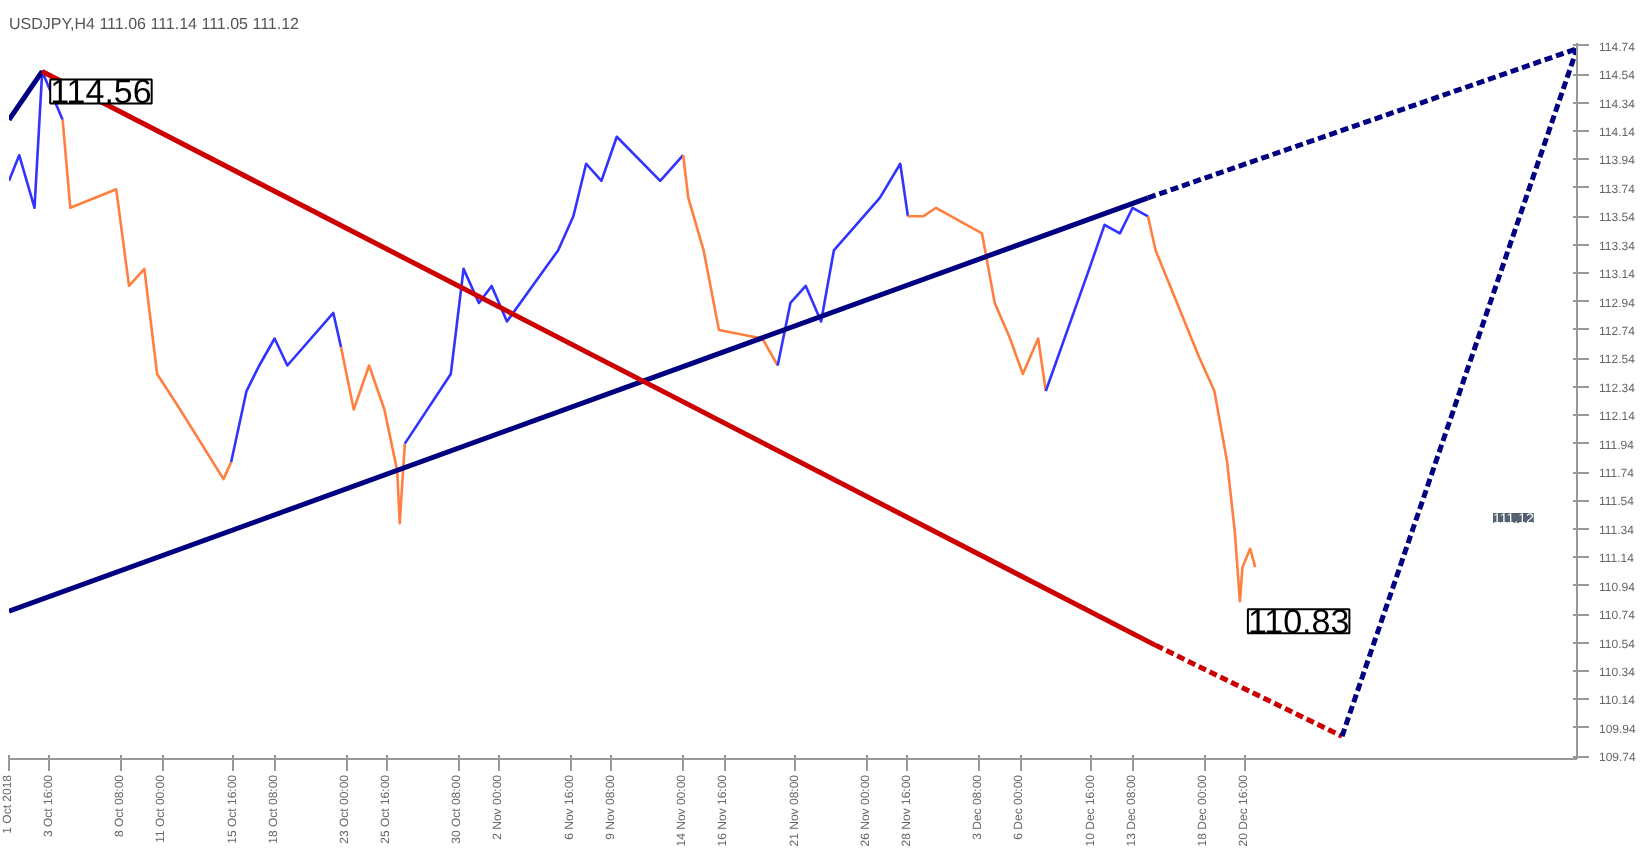 This screenshot has width=1640, height=852. Describe the element at coordinates (155, 24) in the screenshot. I see `chart-title: USDJPY,H4 111.06 111.14 111.05 111.12` at that location.